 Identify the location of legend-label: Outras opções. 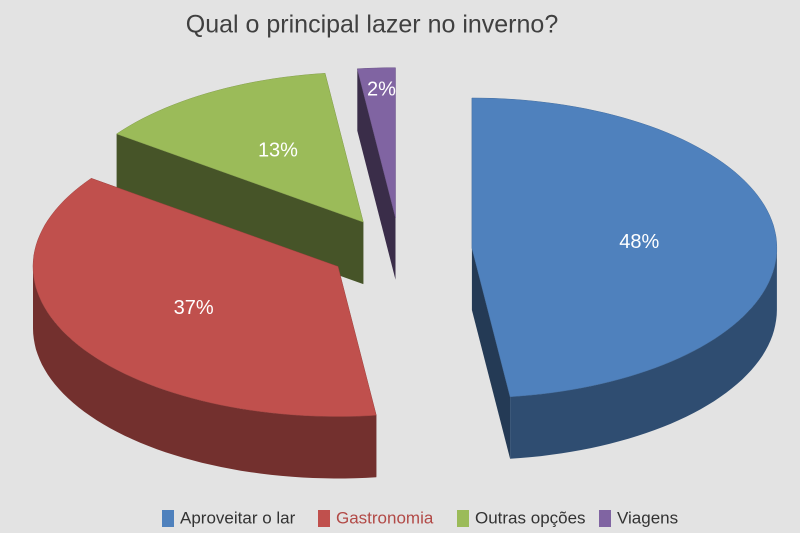
(530, 517).